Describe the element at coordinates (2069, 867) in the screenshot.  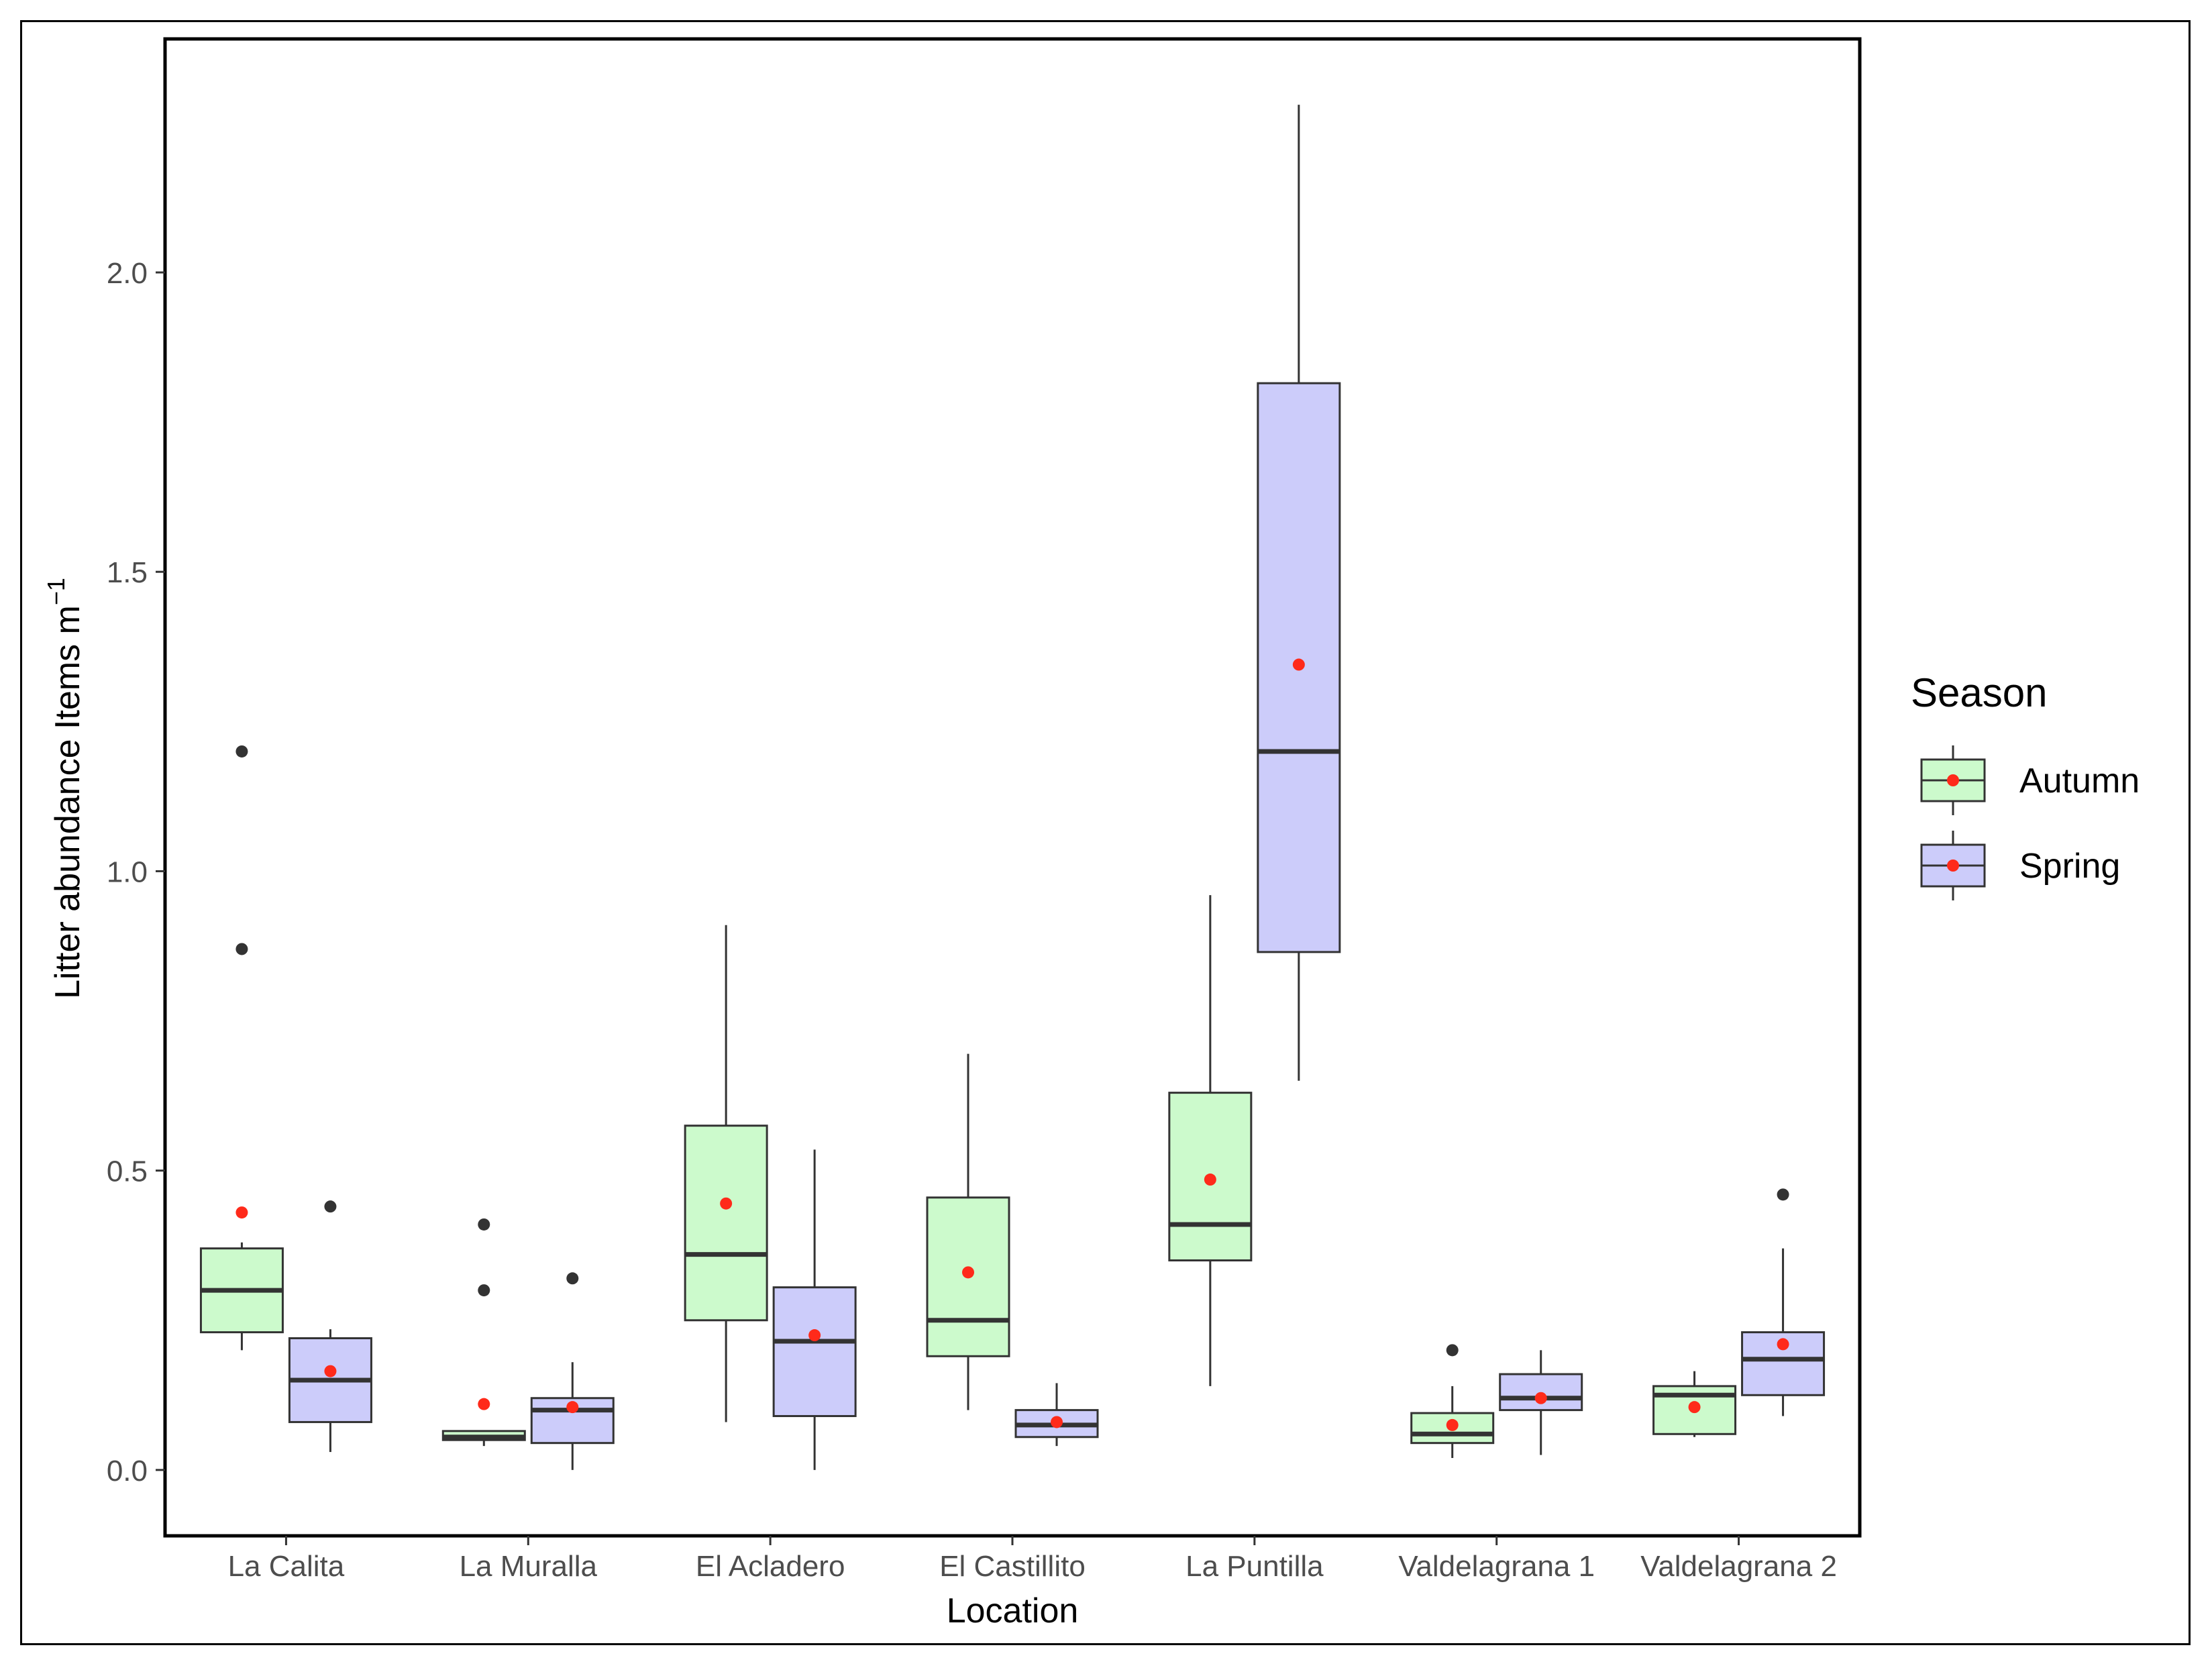
I see `legend-label: Spring` at that location.